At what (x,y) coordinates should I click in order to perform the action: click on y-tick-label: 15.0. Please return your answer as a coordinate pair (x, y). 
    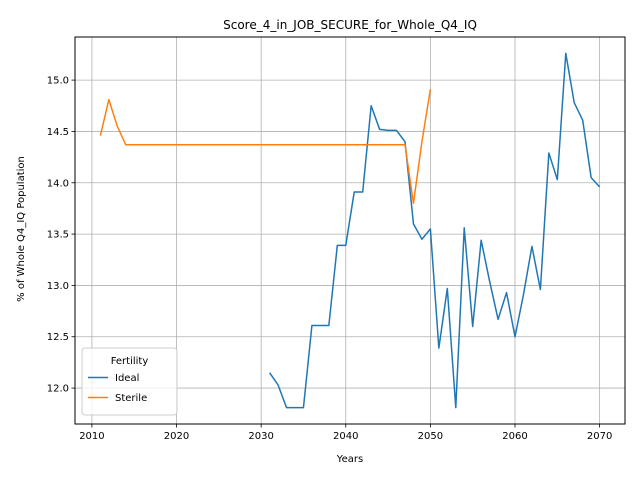
    Looking at the image, I should click on (58, 81).